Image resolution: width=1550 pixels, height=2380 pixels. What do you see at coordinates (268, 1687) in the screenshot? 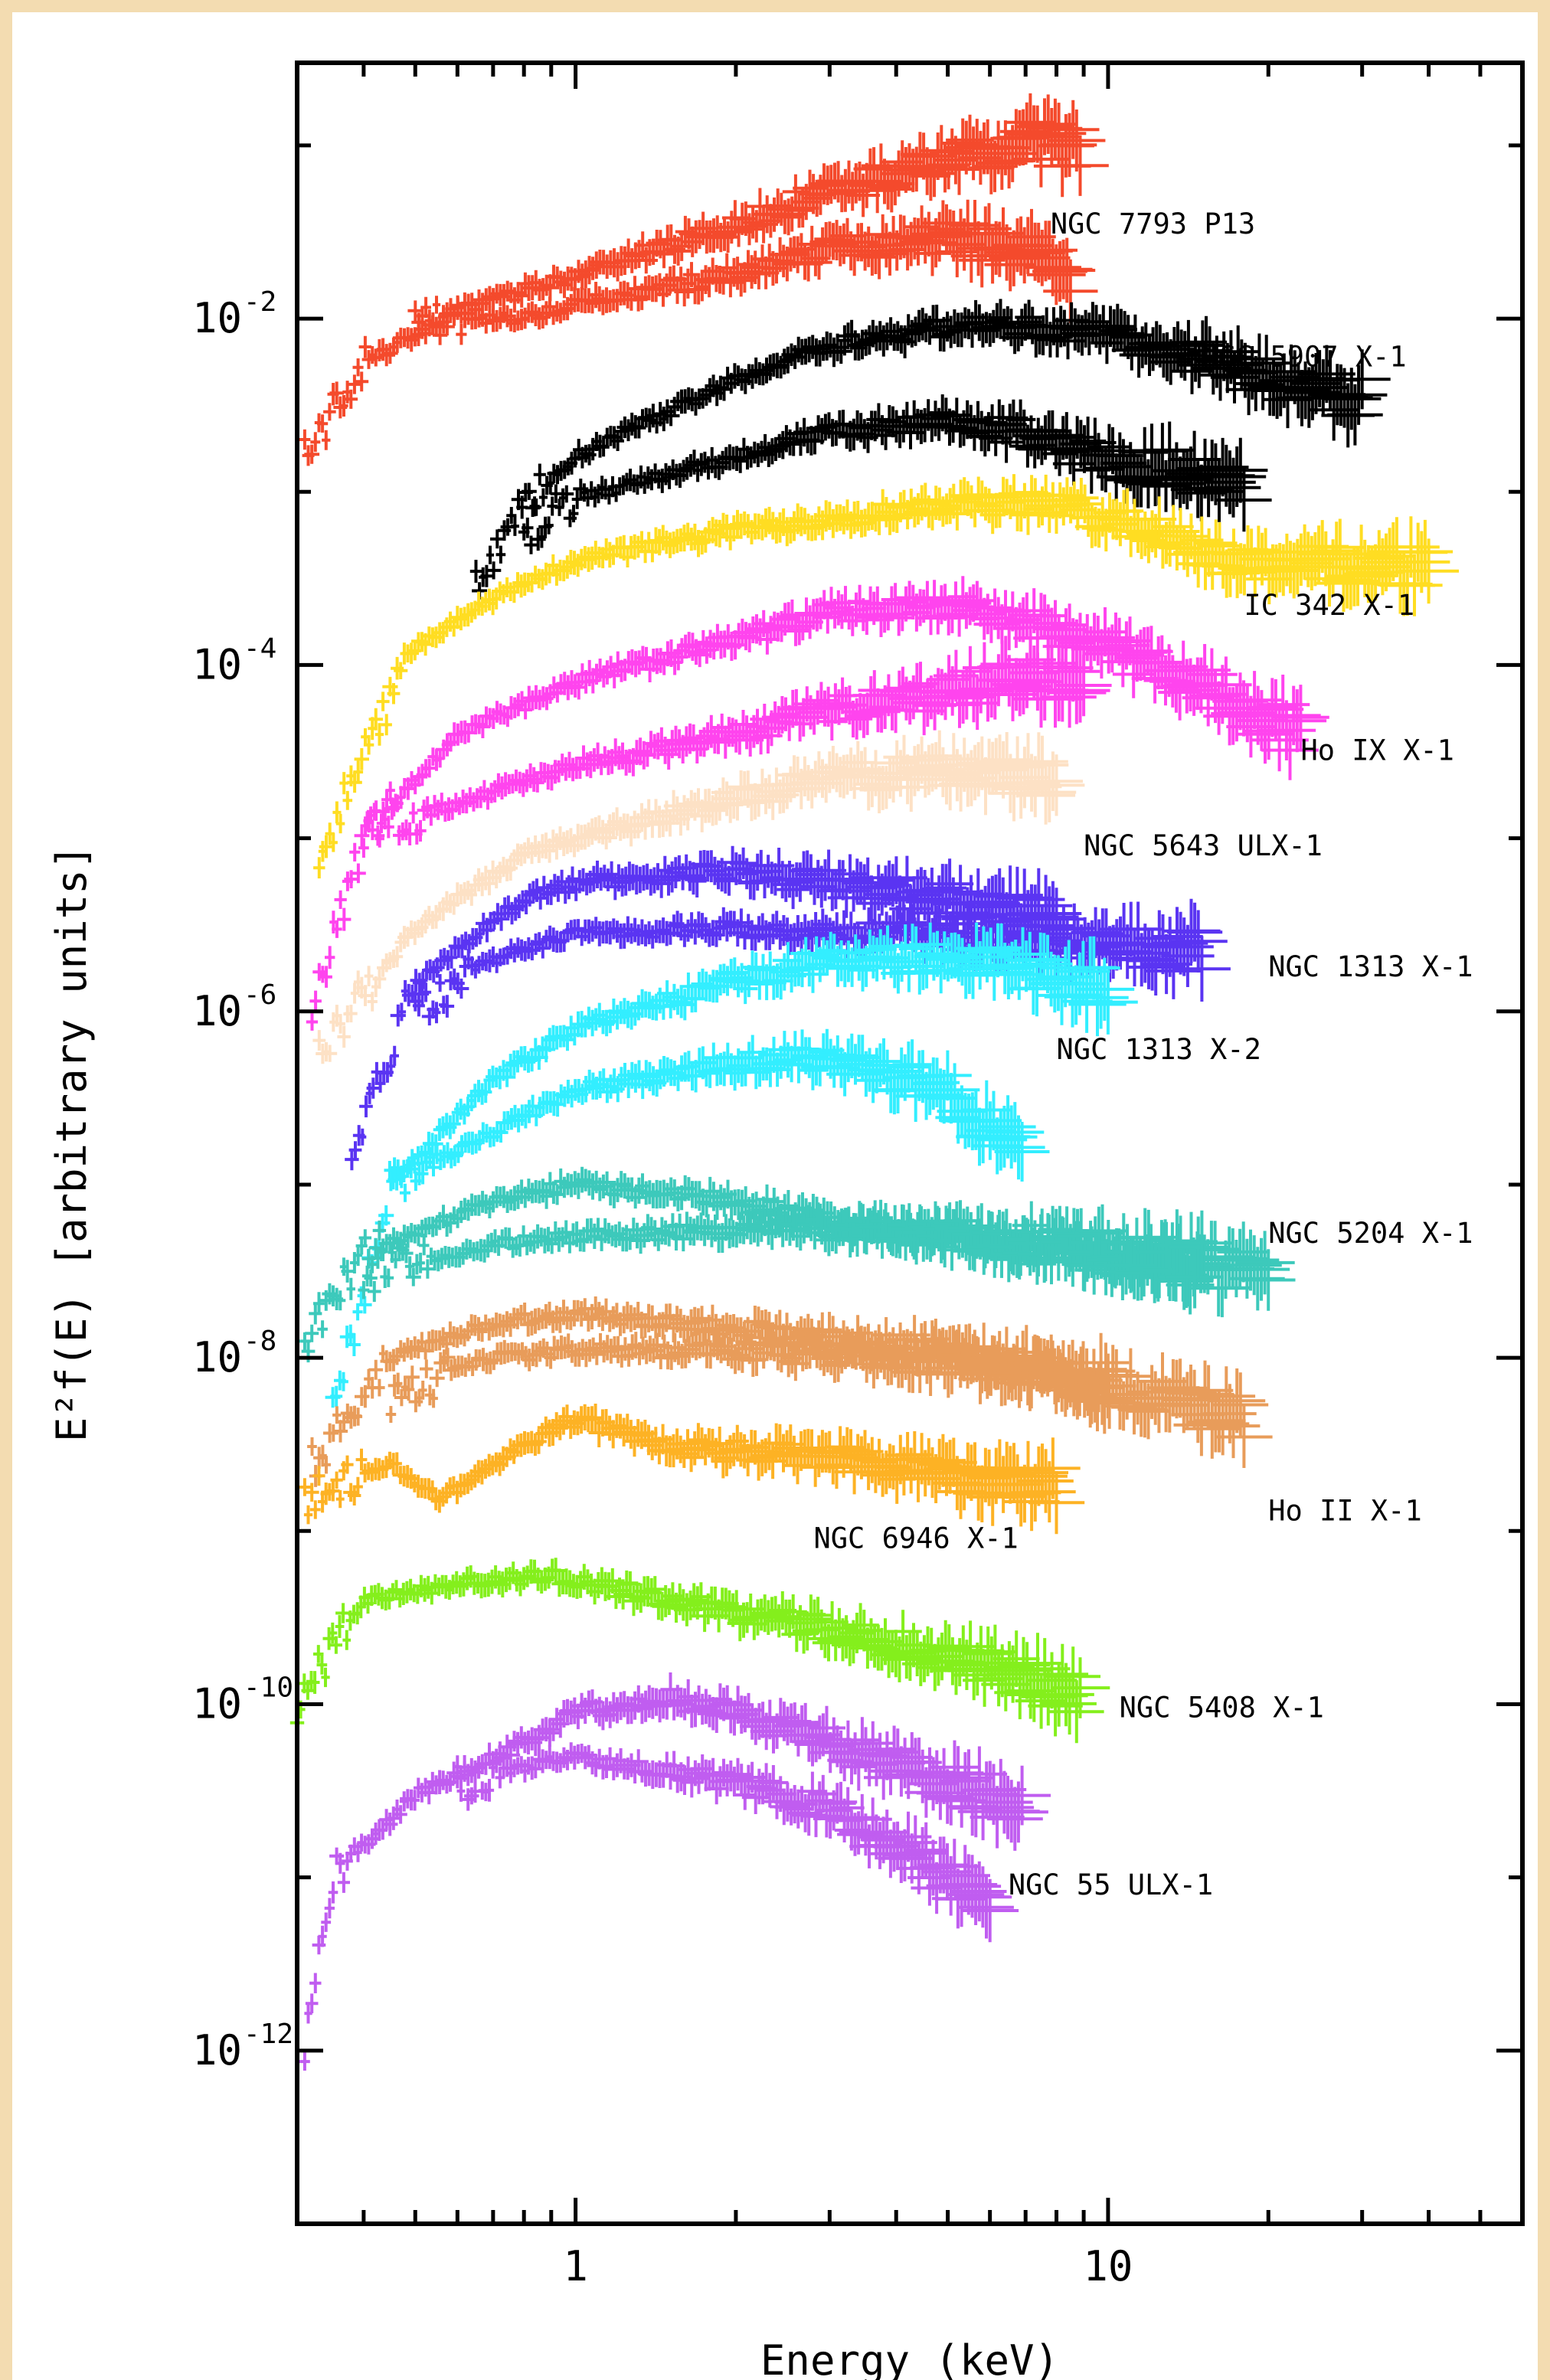
I see `y-tick-exponent: -10` at bounding box center [268, 1687].